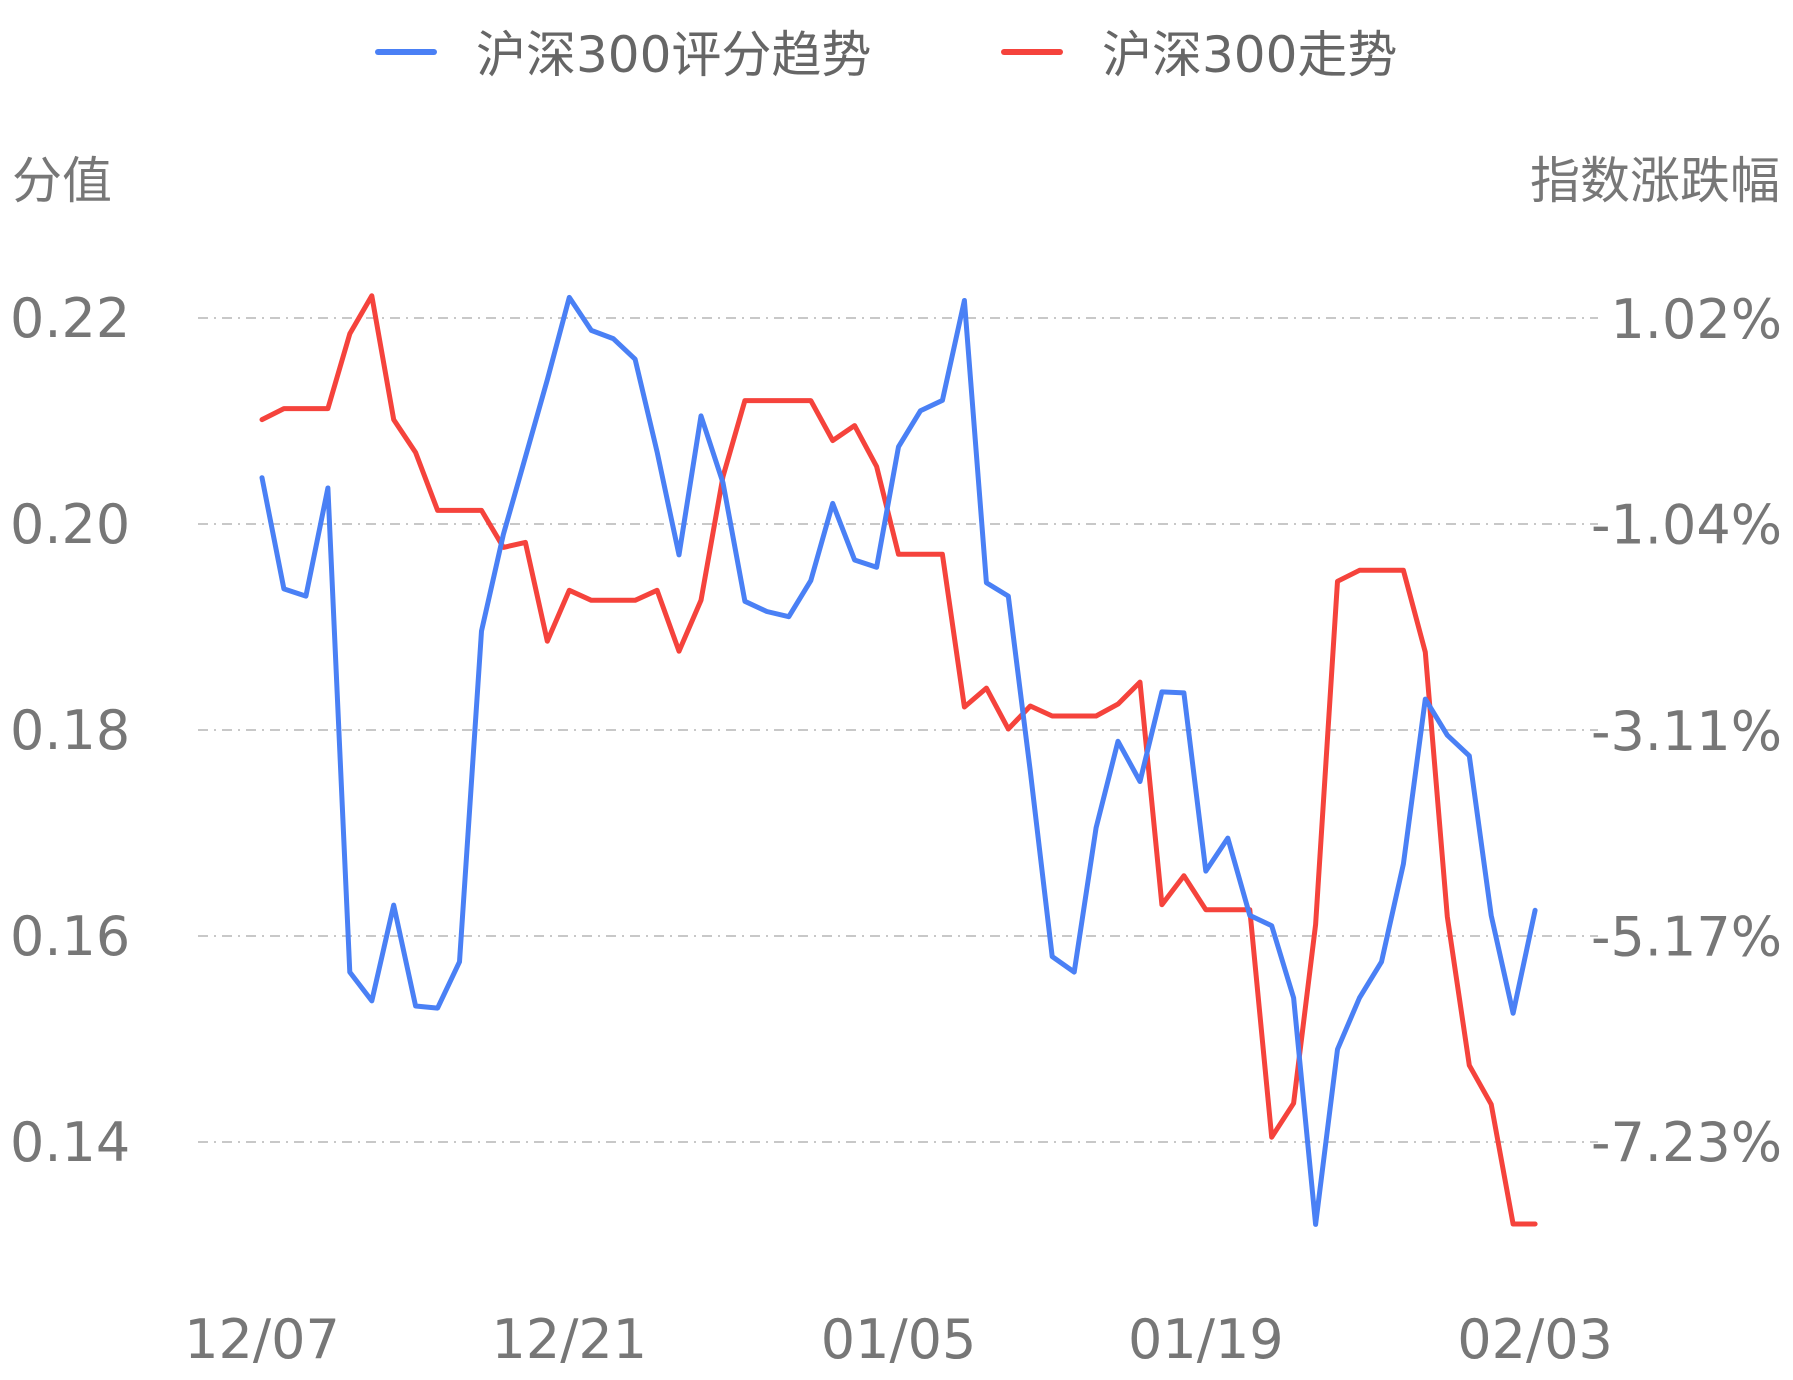 The width and height of the screenshot is (1793, 1380). What do you see at coordinates (569, 1339) in the screenshot?
I see `x-tick-label: 12/21` at bounding box center [569, 1339].